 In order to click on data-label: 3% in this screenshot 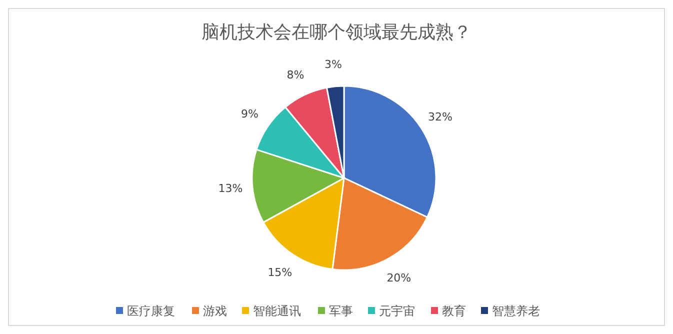, I will do `click(333, 65)`.